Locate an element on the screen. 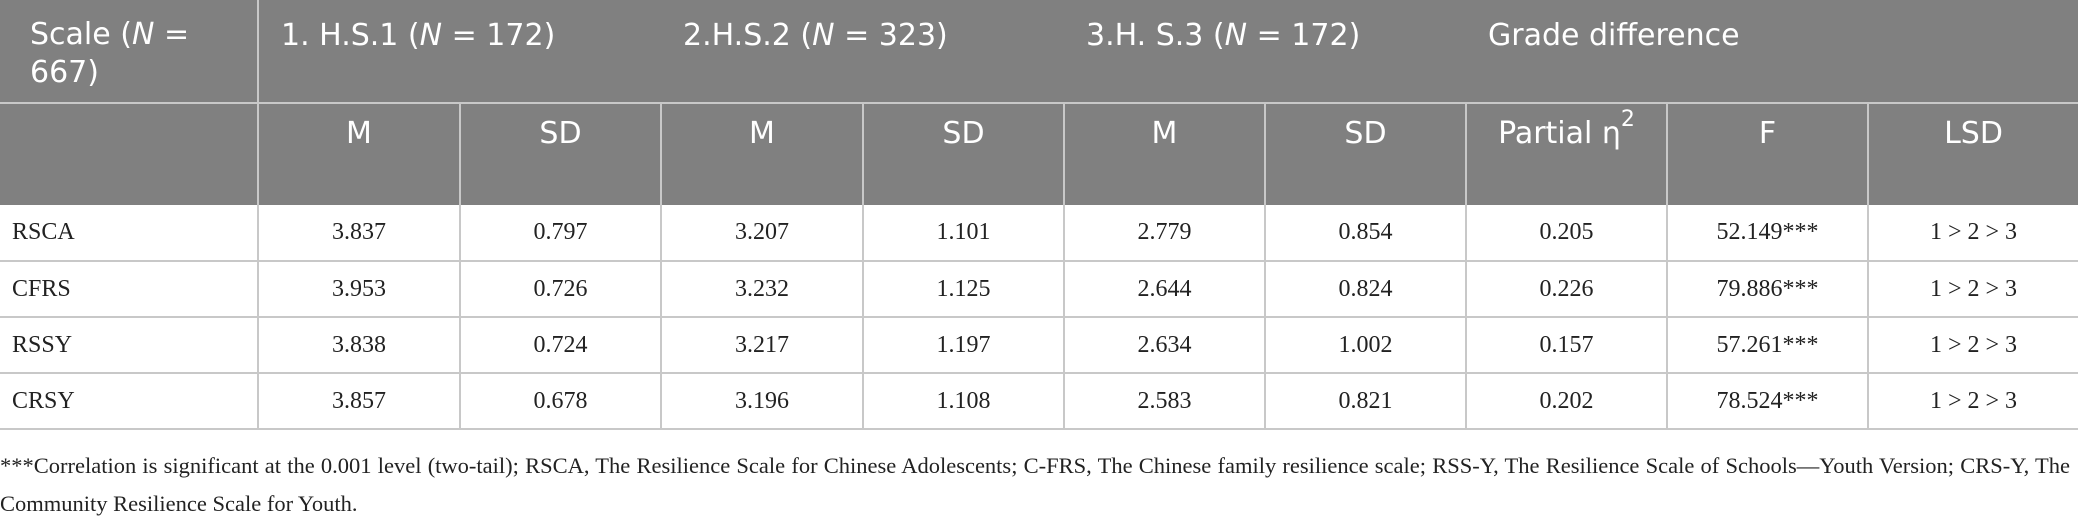 The height and width of the screenshot is (523, 2078). cell: 0.226 is located at coordinates (1566, 289).